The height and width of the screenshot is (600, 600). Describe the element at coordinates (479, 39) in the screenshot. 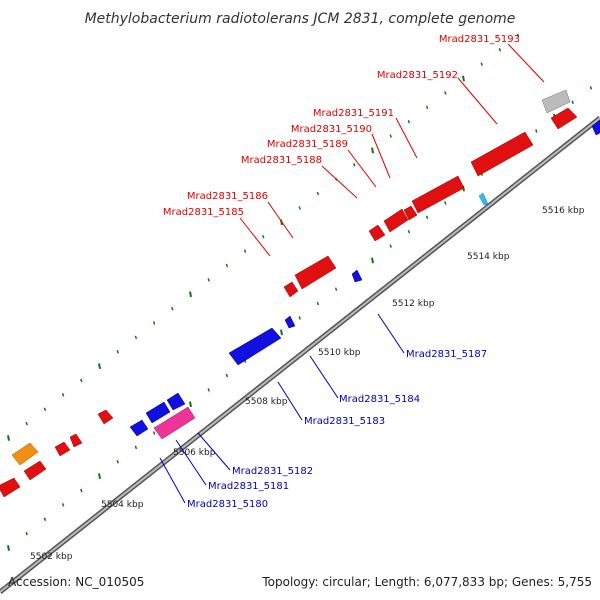

I see `gene-label-5193: Mrad2831_5193` at that location.